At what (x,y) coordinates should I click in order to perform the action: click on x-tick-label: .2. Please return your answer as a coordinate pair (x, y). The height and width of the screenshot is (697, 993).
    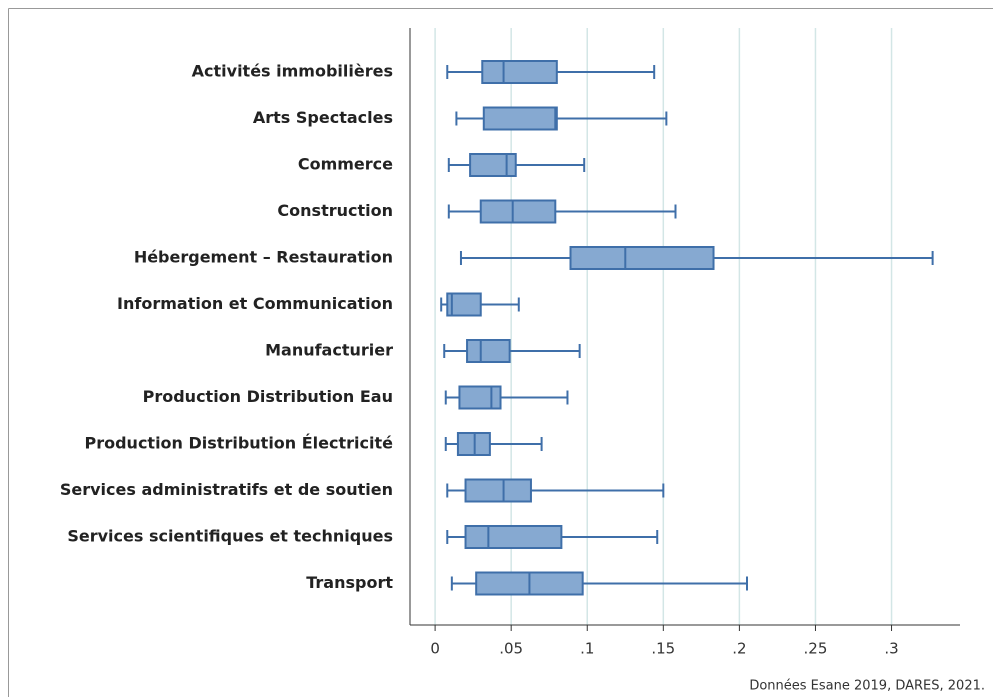
    Looking at the image, I should click on (739, 649).